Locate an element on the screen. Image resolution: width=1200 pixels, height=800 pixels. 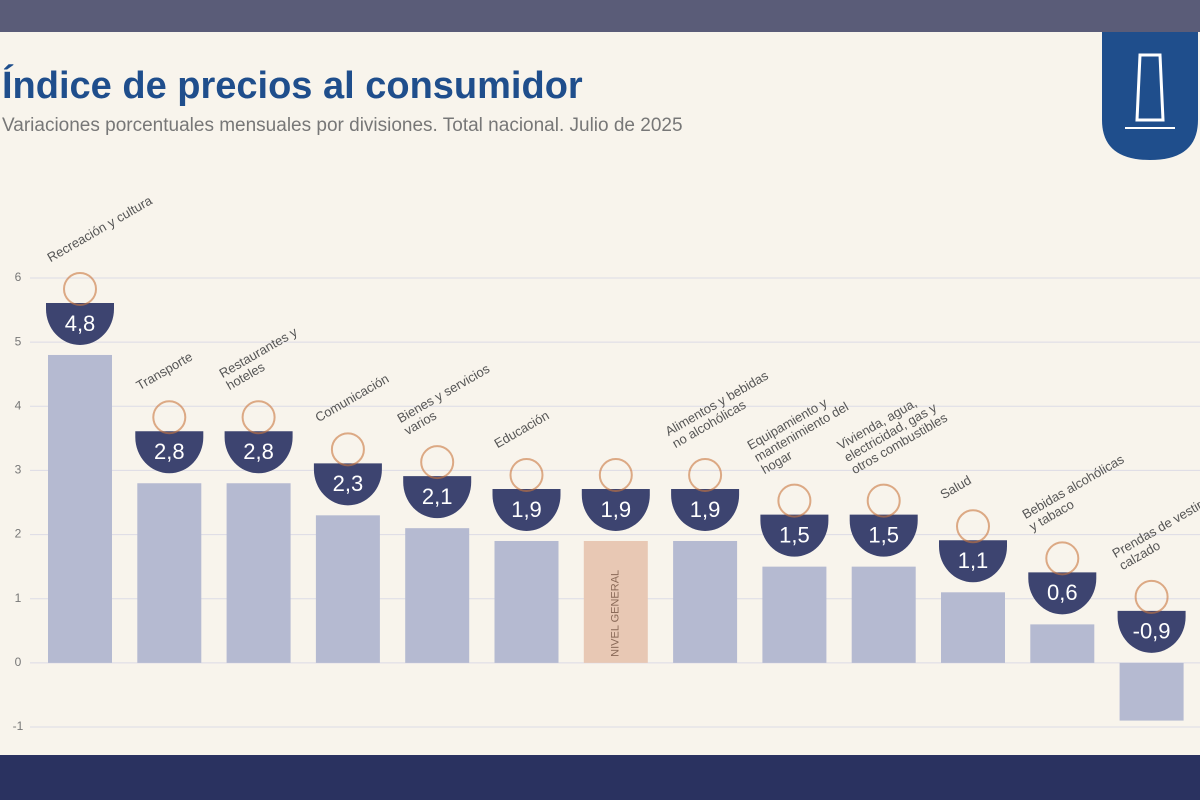
value-label: 0,6 is located at coordinates (1062, 592).